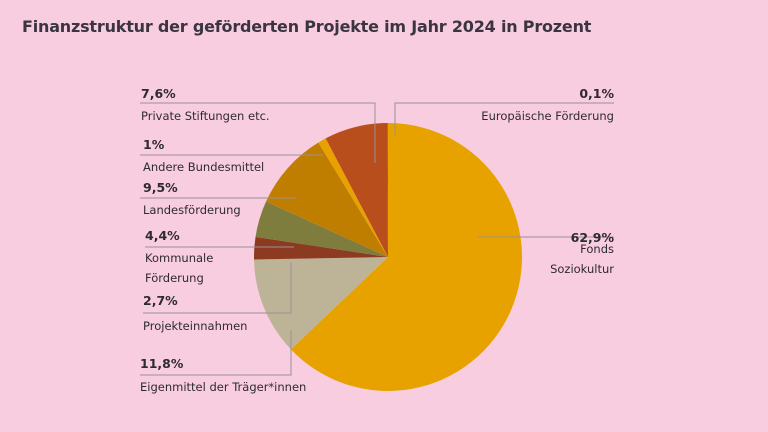 The image size is (768, 432). I want to click on data-label-name: Projekteinnahmen, so click(195, 326).